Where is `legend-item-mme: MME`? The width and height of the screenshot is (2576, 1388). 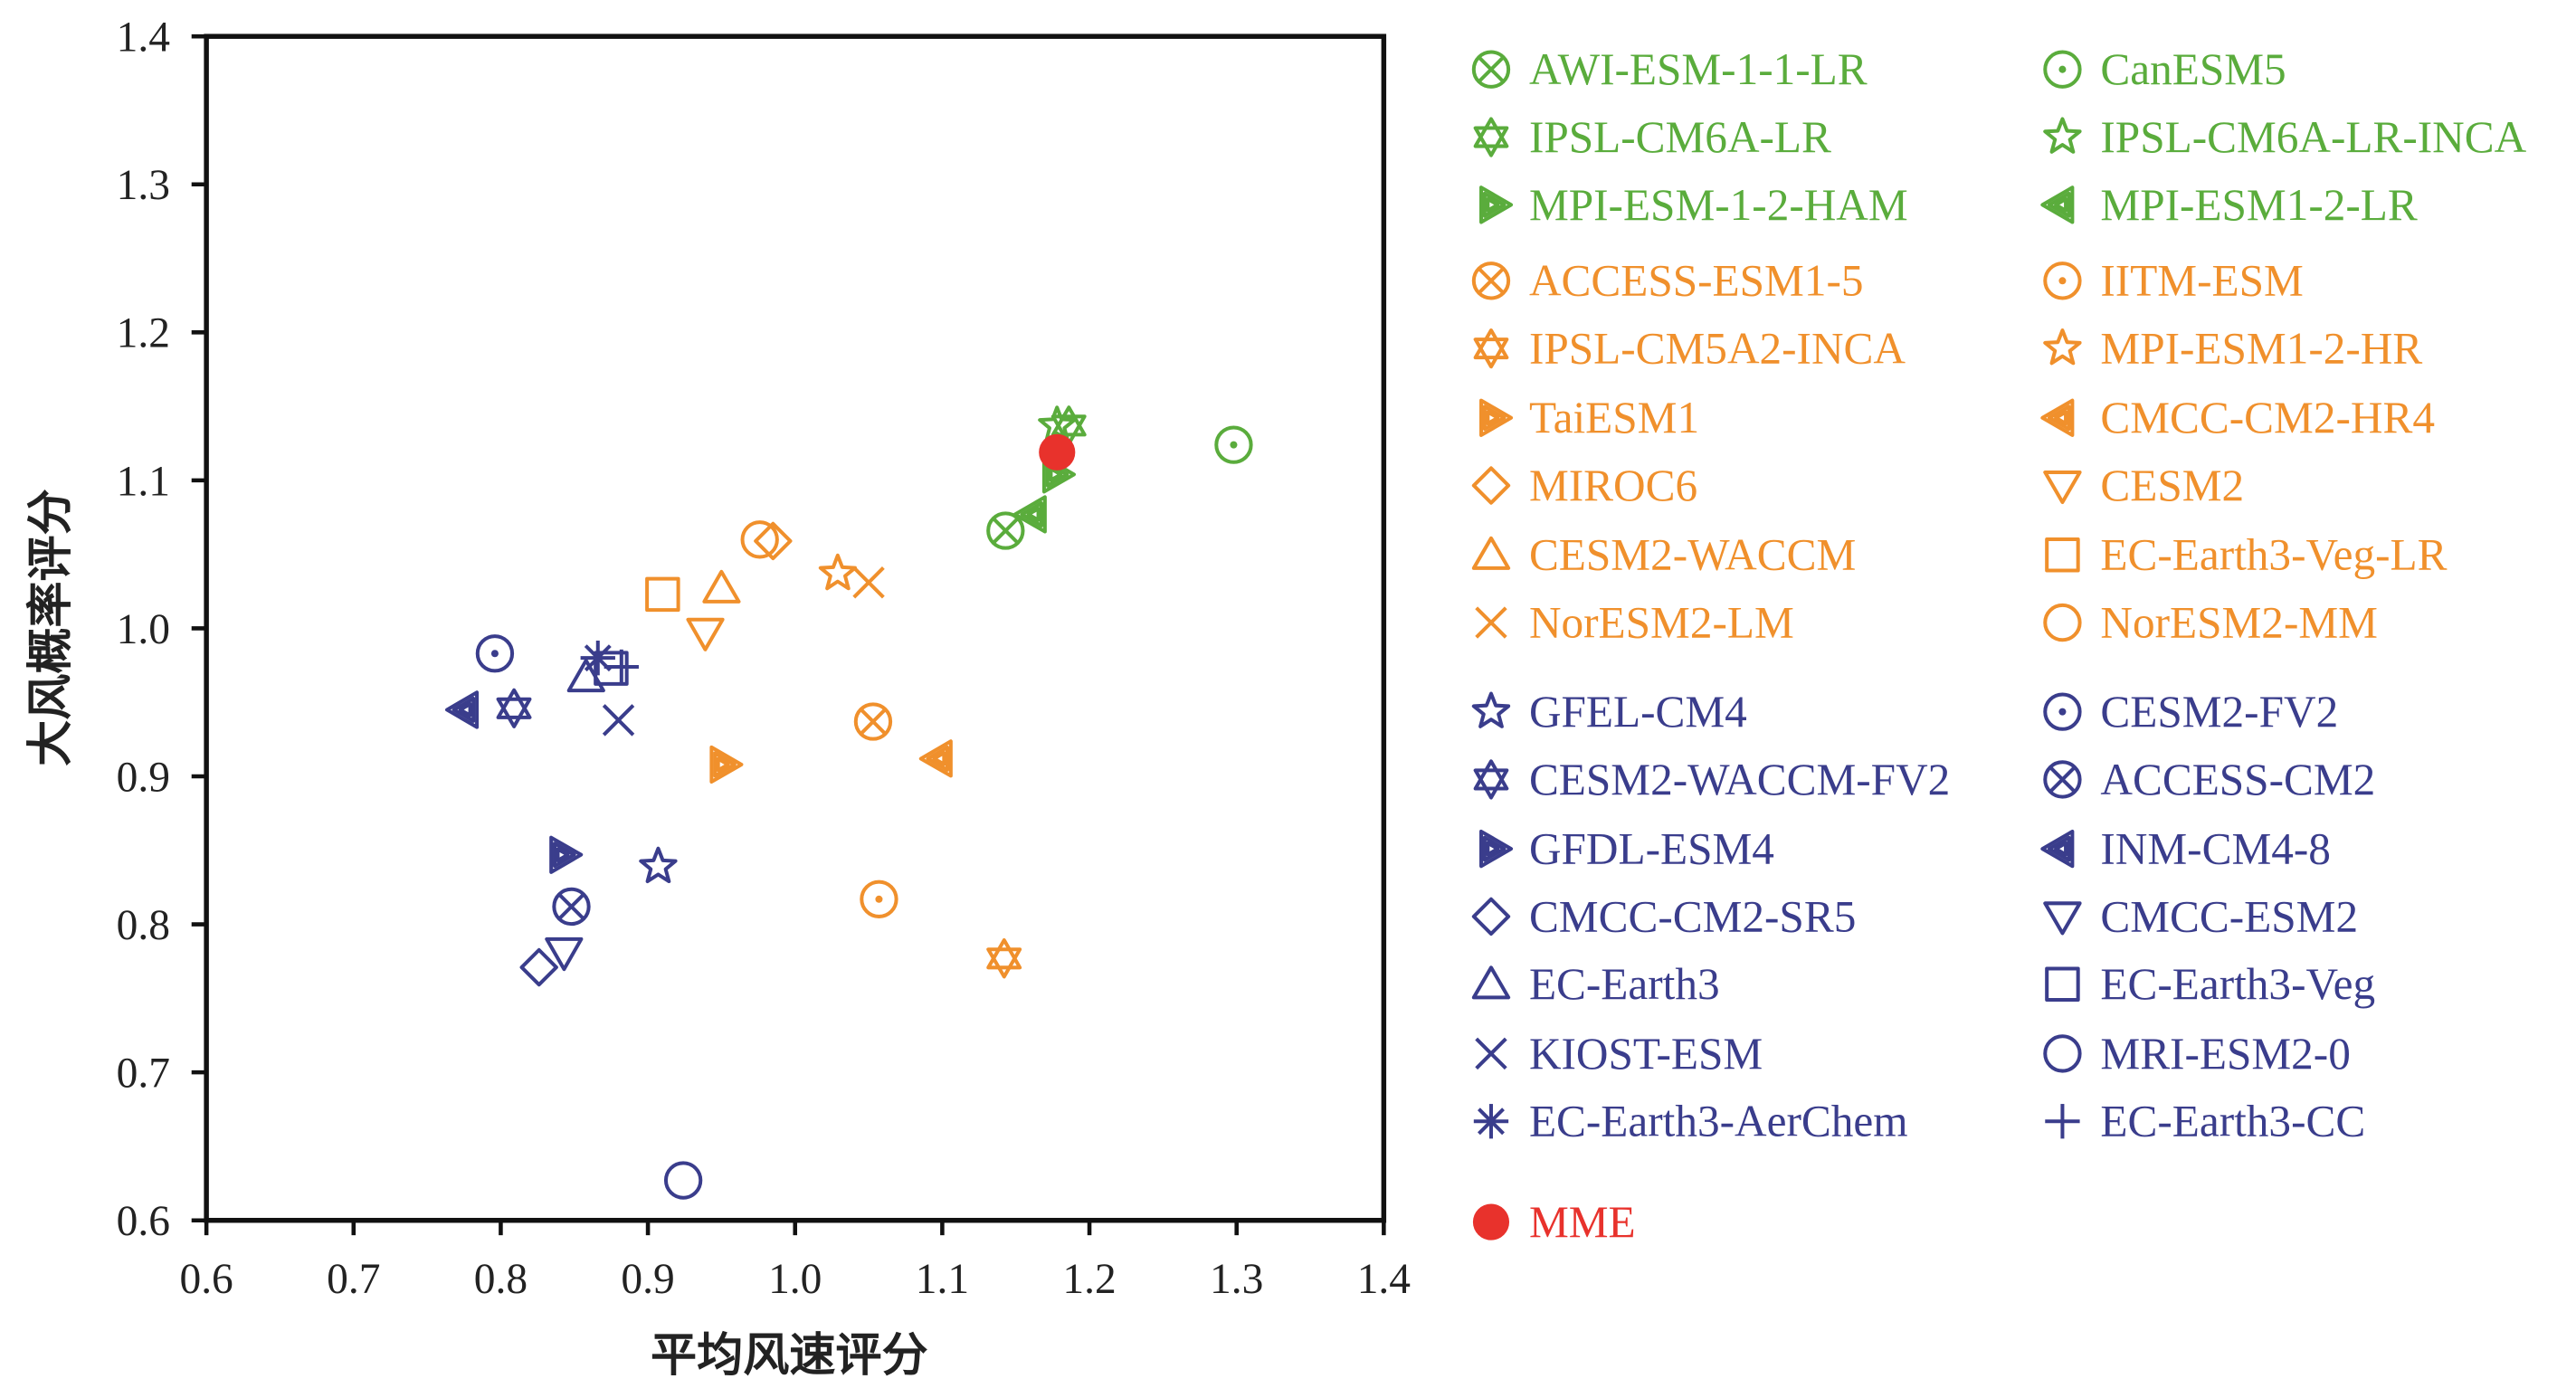 legend-item-mme: MME is located at coordinates (1554, 1222).